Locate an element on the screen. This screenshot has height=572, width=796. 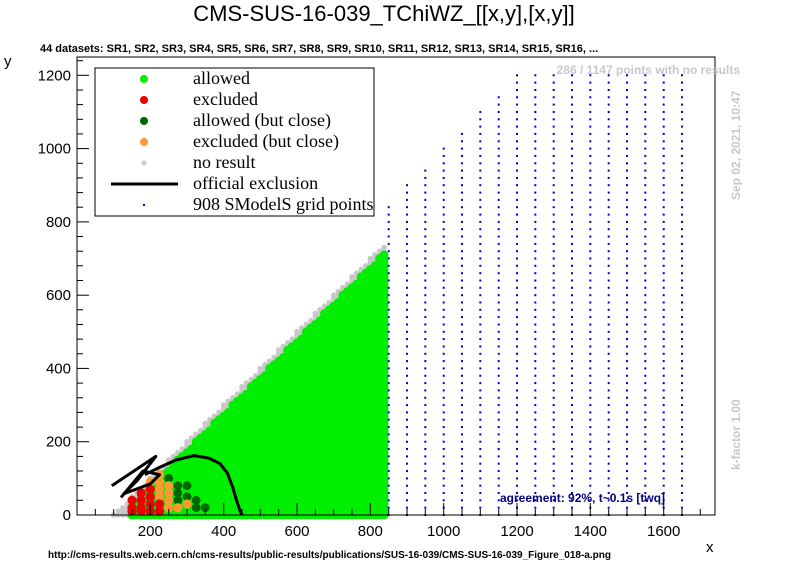
allowed-close-point is located at coordinates (178, 486).